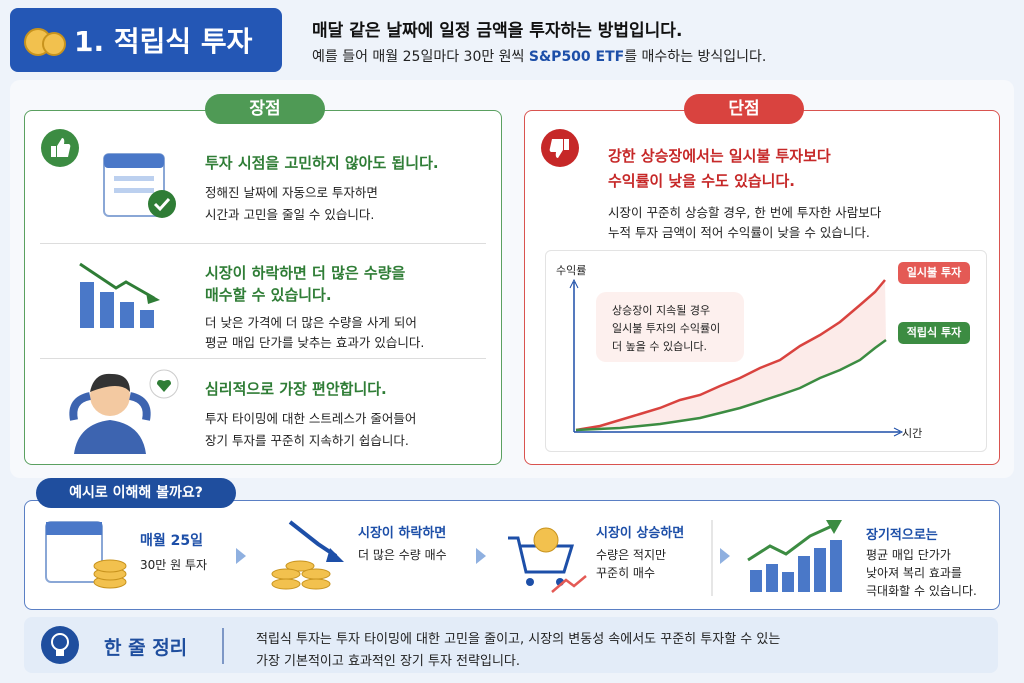 This screenshot has height=683, width=1024. Describe the element at coordinates (268, 295) in the screenshot. I see `pro-title: 매수할 수 있습니다.` at that location.